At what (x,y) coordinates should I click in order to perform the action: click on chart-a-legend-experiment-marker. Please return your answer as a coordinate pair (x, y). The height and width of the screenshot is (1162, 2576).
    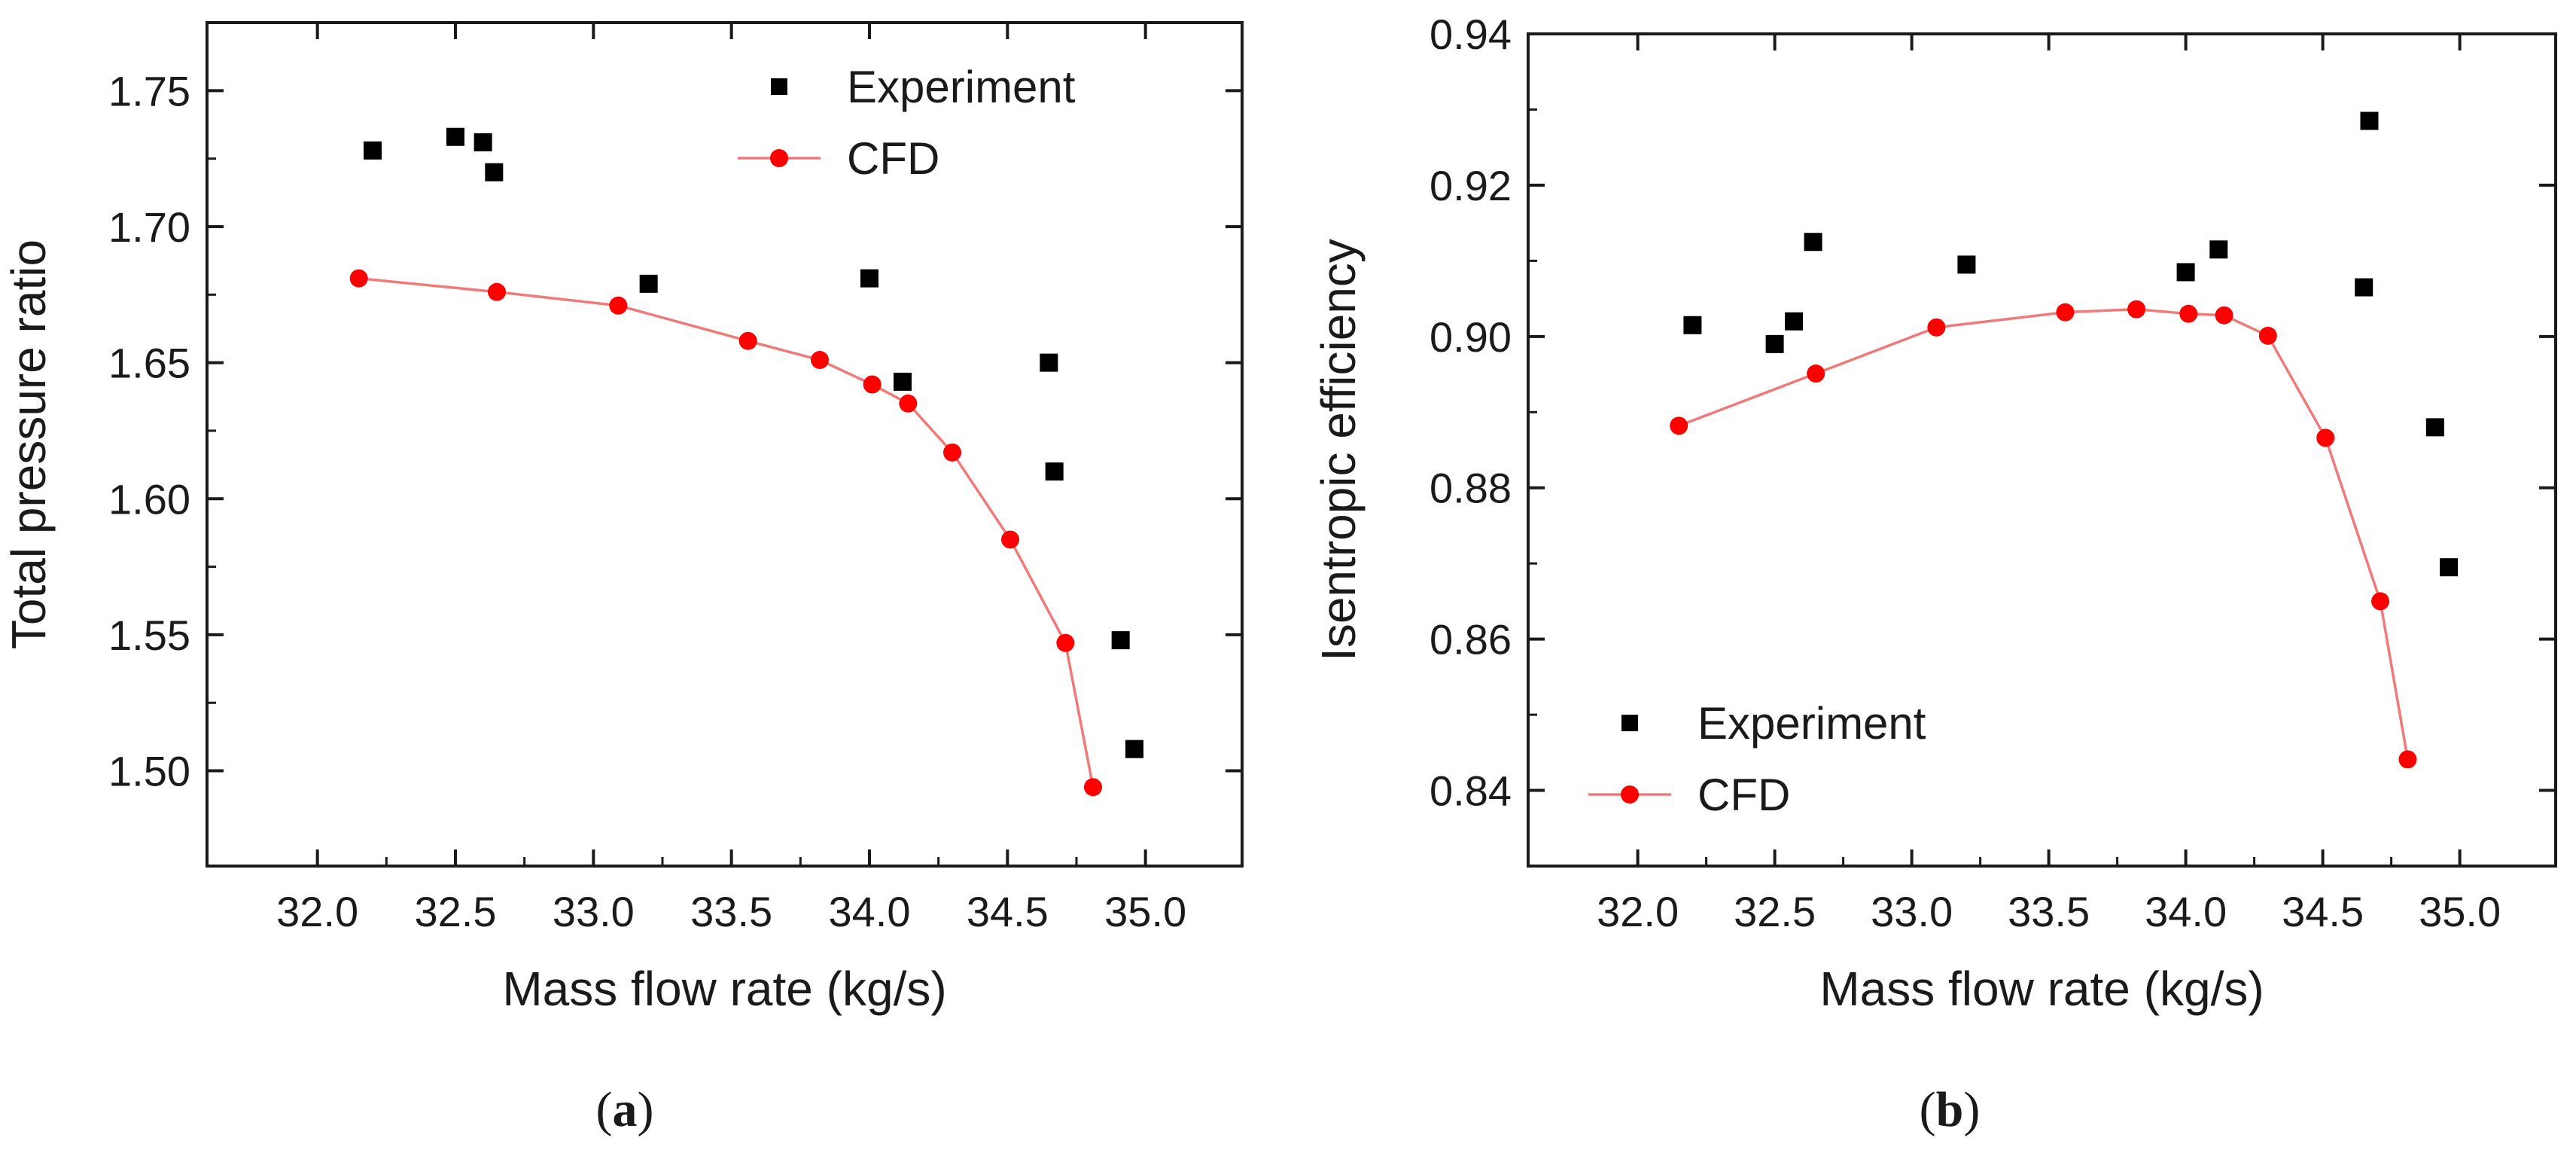
    Looking at the image, I should click on (779, 86).